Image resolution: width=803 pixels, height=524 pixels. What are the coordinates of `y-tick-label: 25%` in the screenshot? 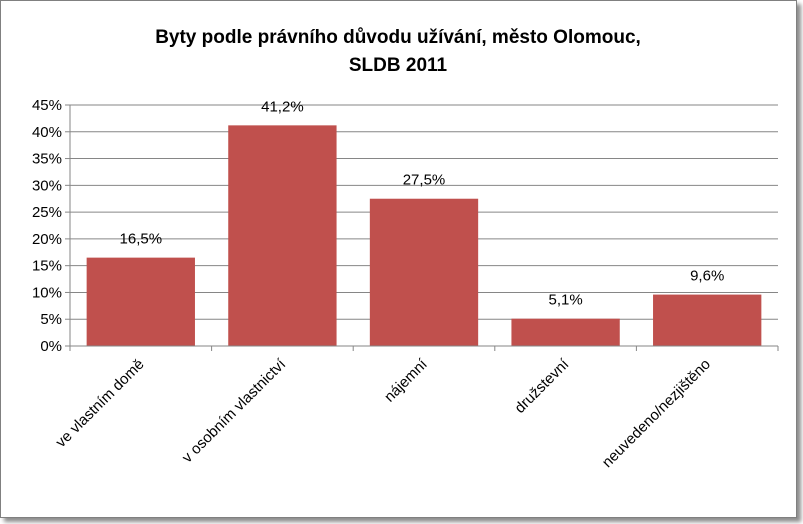 It's located at (47, 212).